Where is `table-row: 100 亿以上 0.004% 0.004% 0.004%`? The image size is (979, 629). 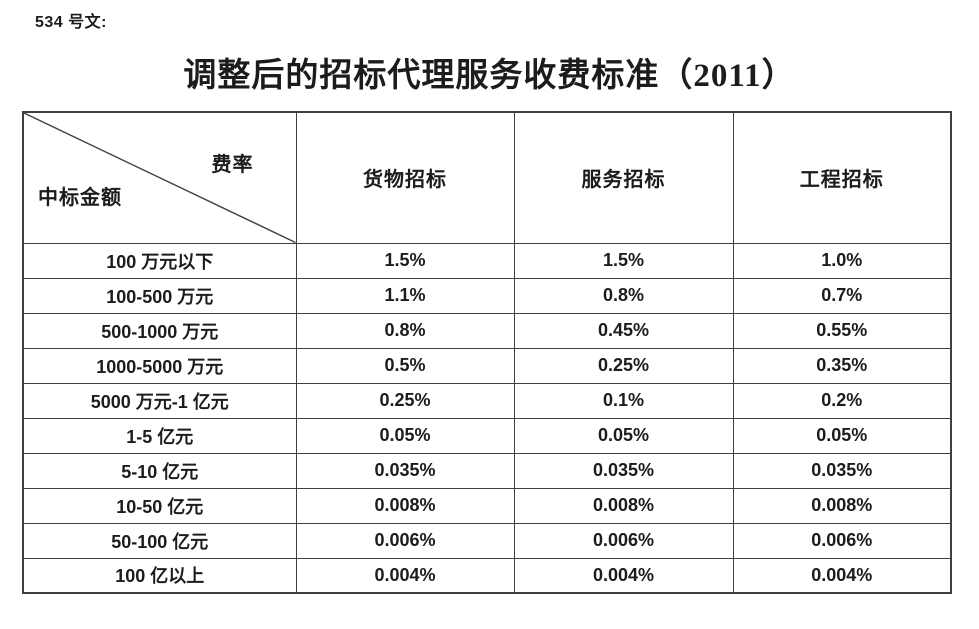
table-row: 100 亿以上 0.004% 0.004% 0.004% is located at coordinates (487, 575).